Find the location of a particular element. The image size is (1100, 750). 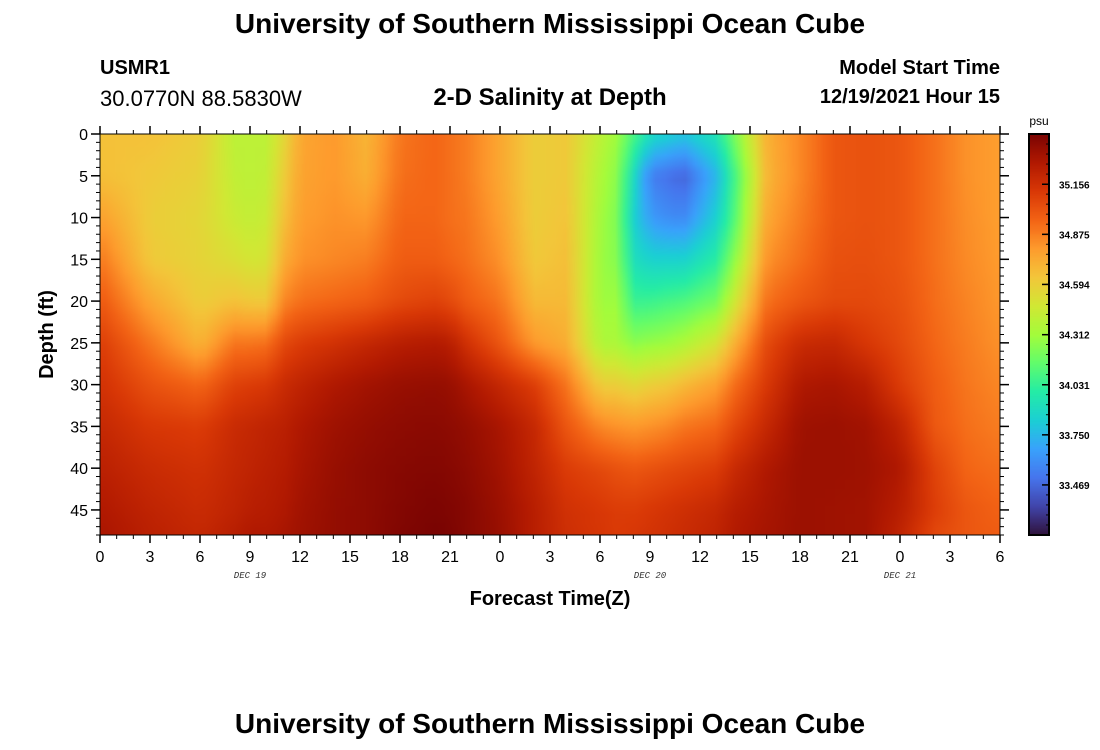

colorbar-tick-label: 33.469 is located at coordinates (1074, 486).